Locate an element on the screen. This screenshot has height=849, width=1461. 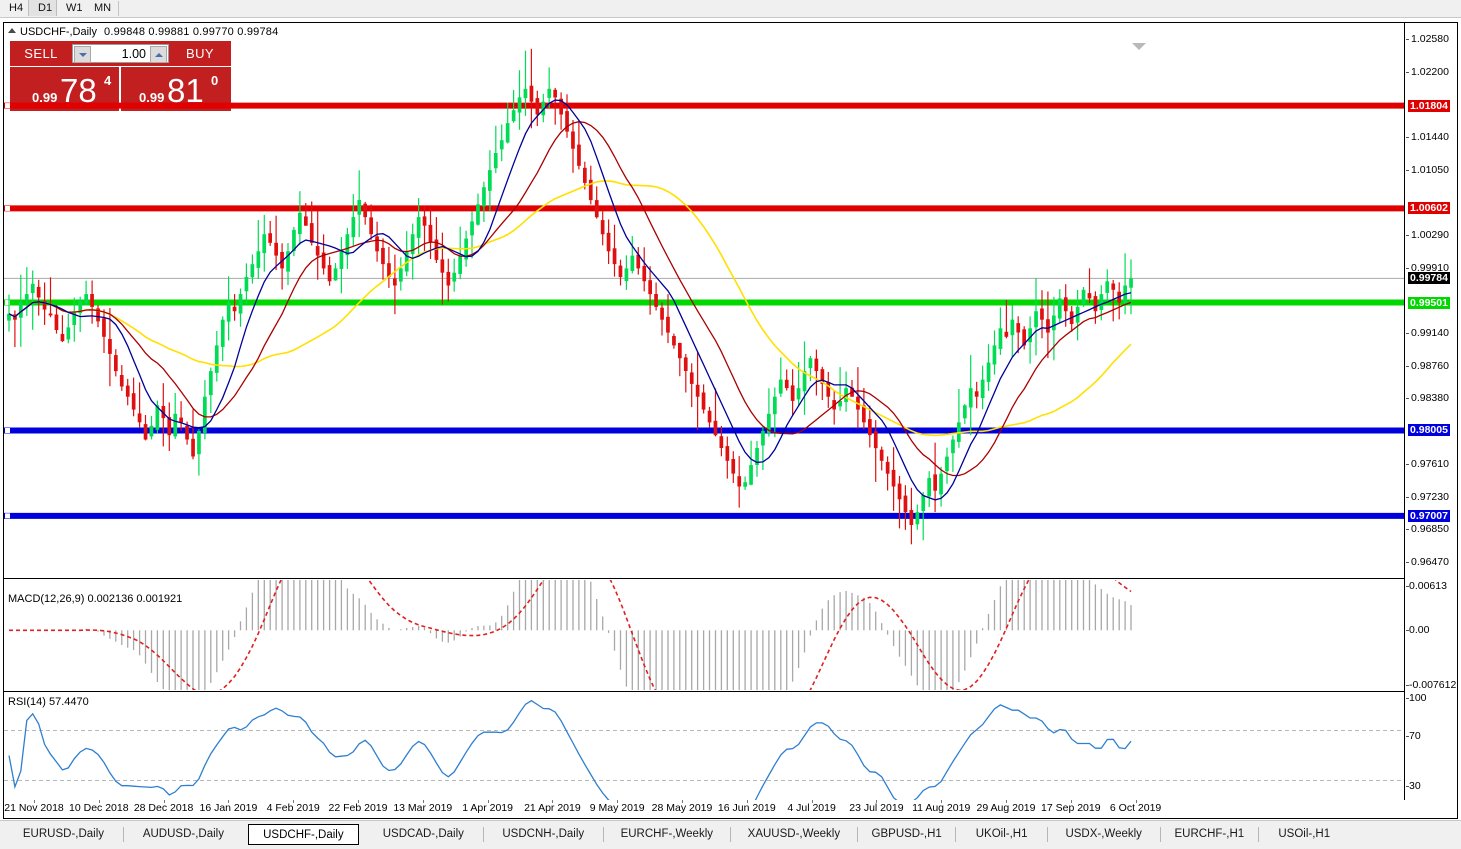
symbol-tab-ukoilh1: UKOil-,H1 is located at coordinates (1001, 834).